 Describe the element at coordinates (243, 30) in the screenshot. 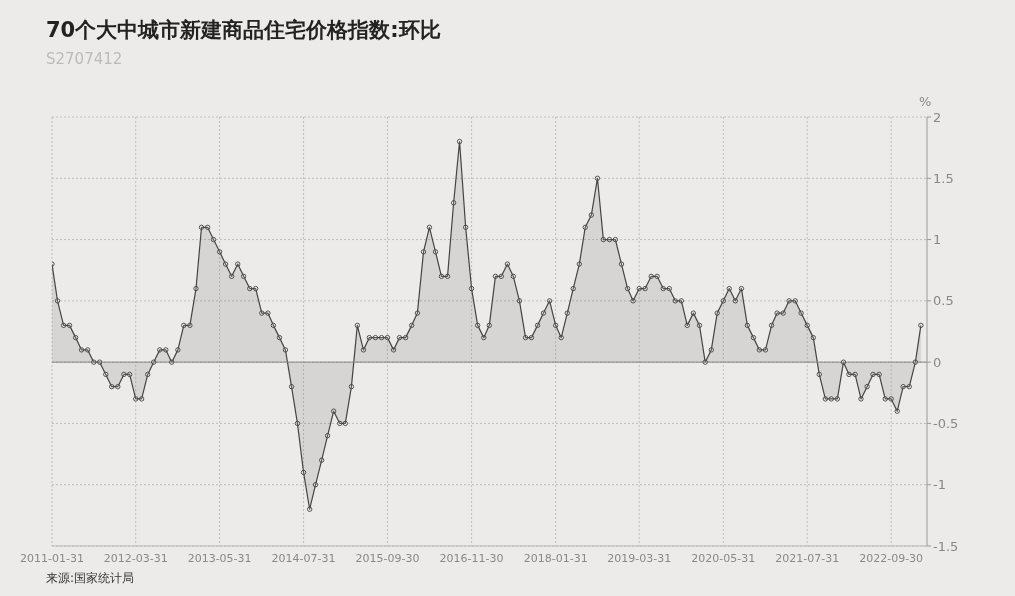

I see `chart-title: 70个大中城市新建商品住宅价格指数:环比` at that location.